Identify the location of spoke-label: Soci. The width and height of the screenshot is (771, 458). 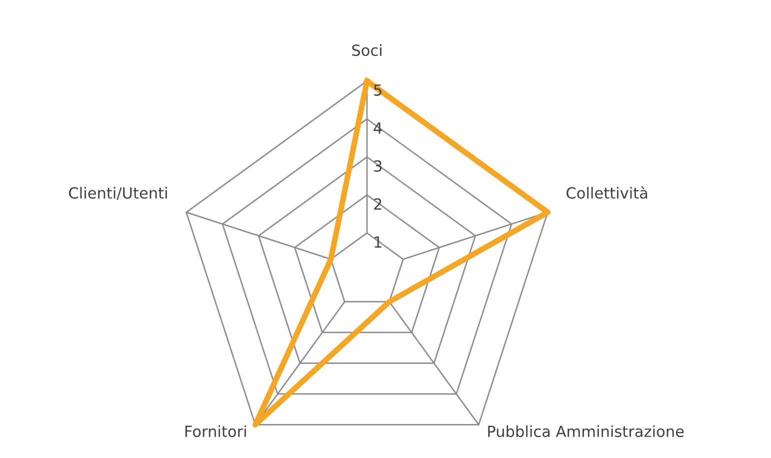
(367, 50).